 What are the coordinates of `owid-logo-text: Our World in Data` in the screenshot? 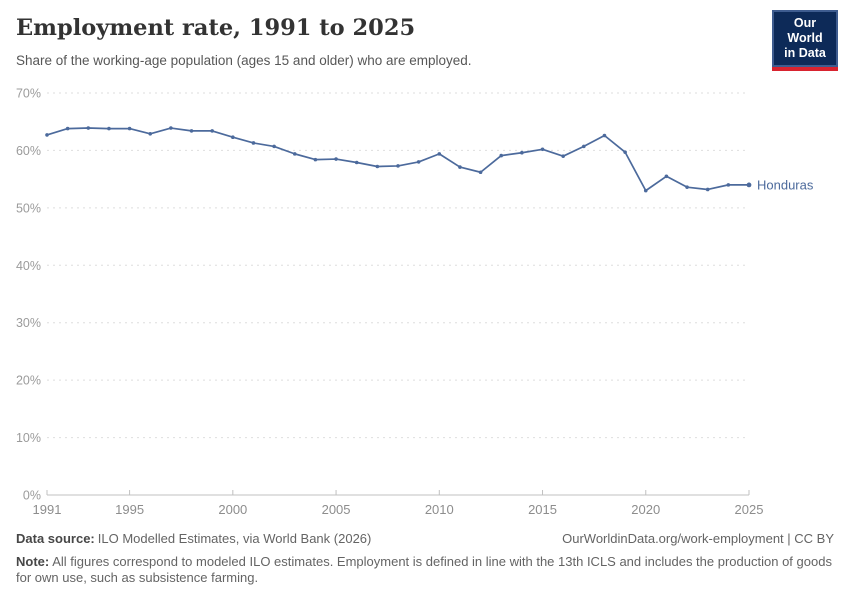 It's located at (805, 38).